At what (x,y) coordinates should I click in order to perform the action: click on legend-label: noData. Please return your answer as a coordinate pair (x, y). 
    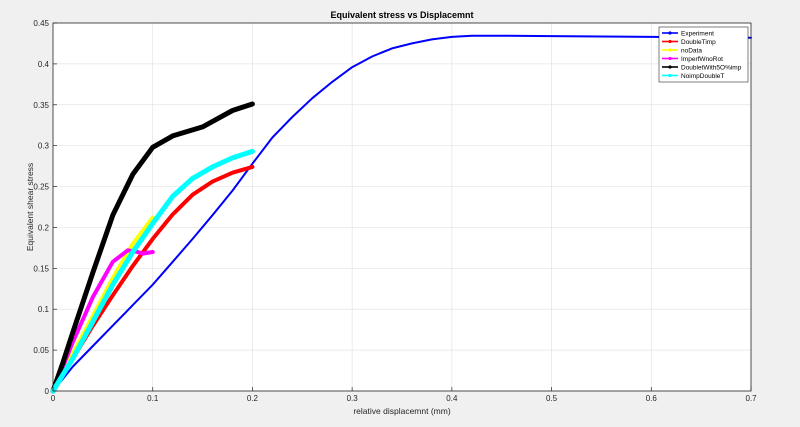
    Looking at the image, I should click on (691, 50).